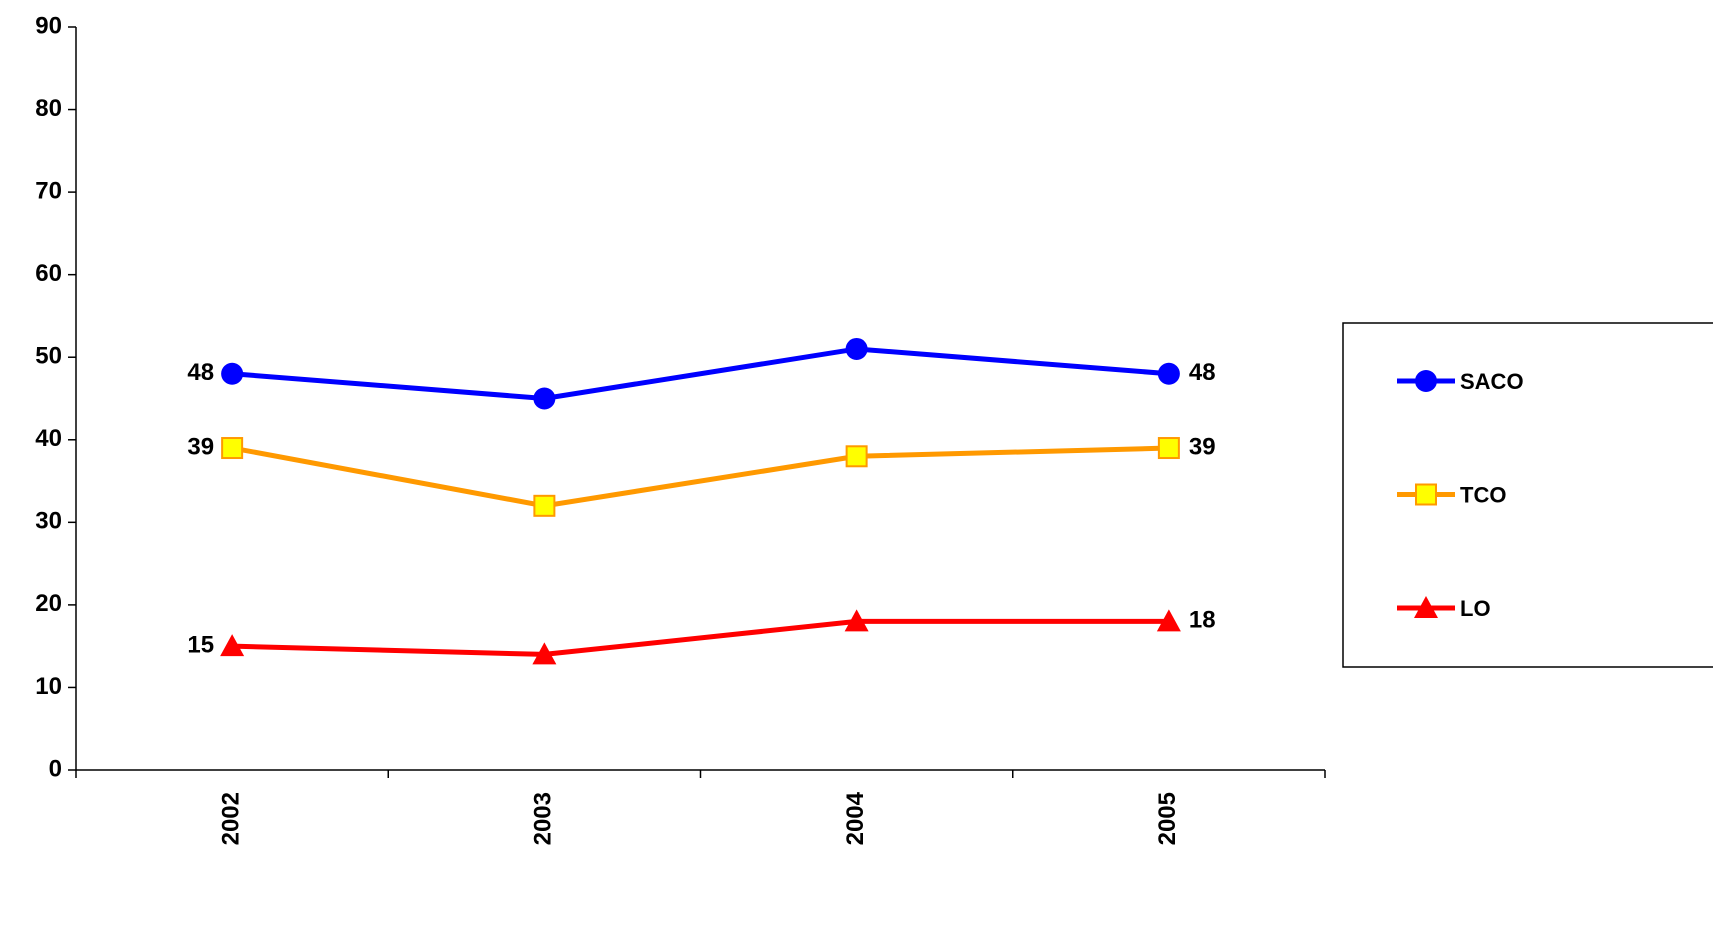 Image resolution: width=1713 pixels, height=940 pixels. What do you see at coordinates (1492, 381) in the screenshot?
I see `legend-label: SACO` at bounding box center [1492, 381].